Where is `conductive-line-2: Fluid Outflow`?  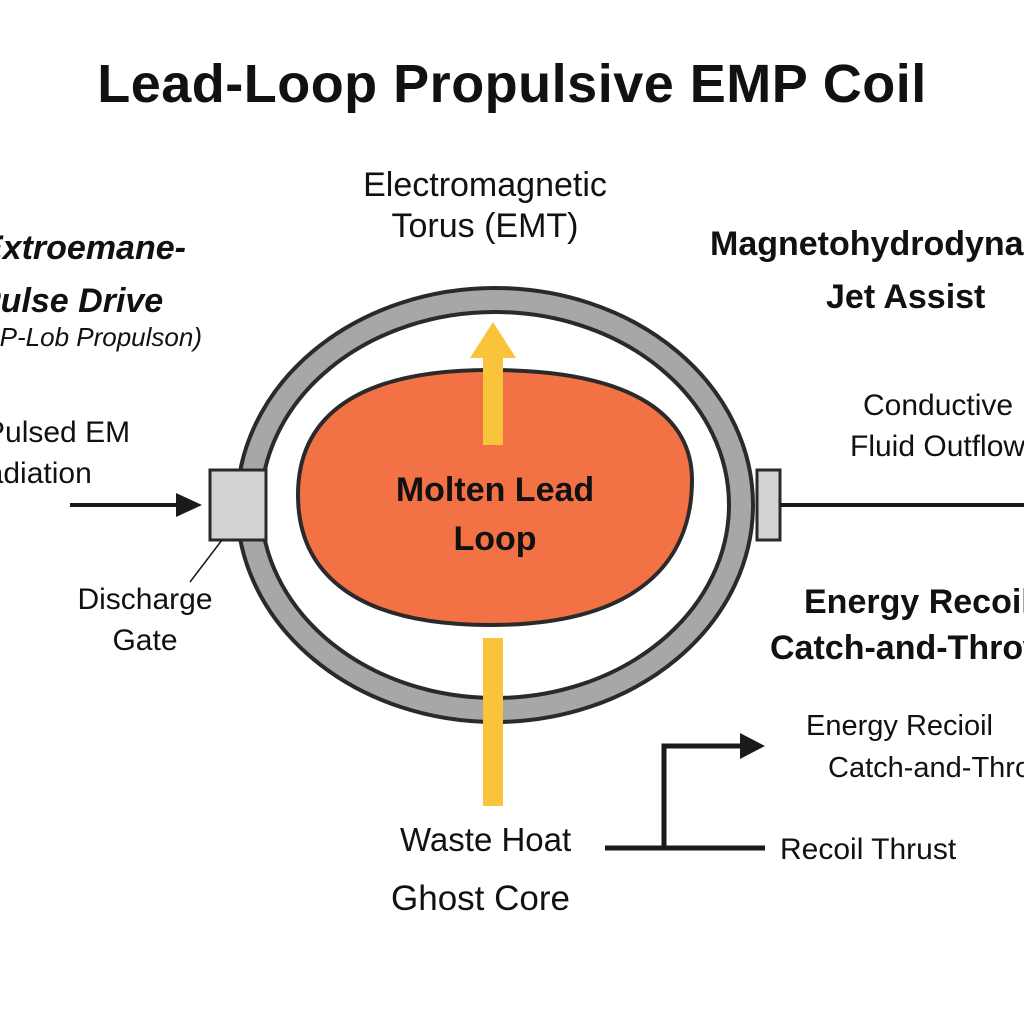 conductive-line-2: Fluid Outflow is located at coordinates (937, 446).